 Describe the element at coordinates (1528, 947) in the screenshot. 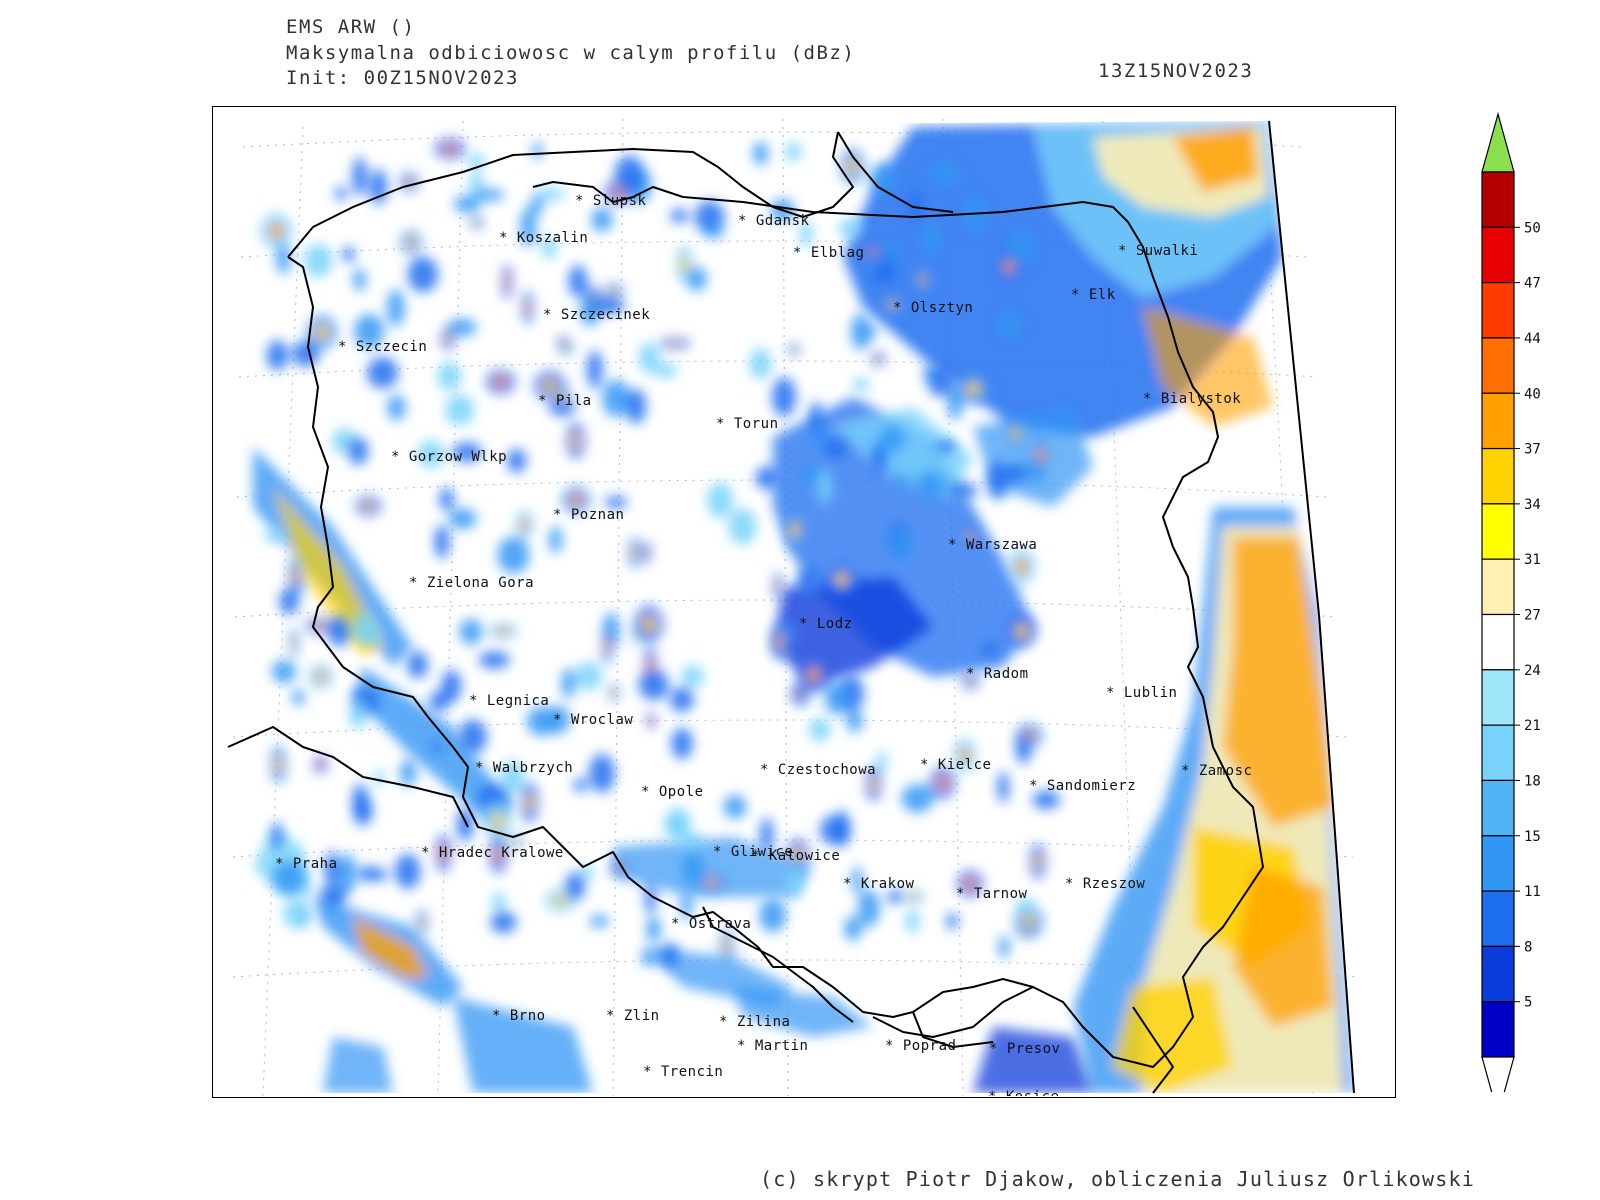

I see `colorbar-tick-label: 8` at that location.